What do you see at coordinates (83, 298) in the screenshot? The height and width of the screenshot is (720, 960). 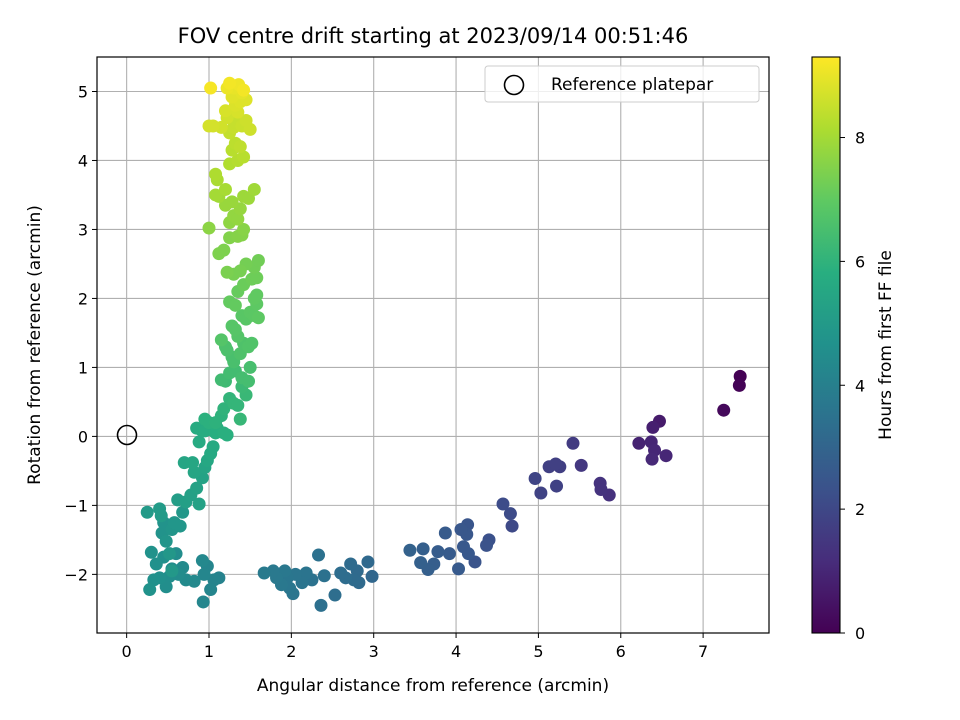 I see `y-tick-label: 2` at bounding box center [83, 298].